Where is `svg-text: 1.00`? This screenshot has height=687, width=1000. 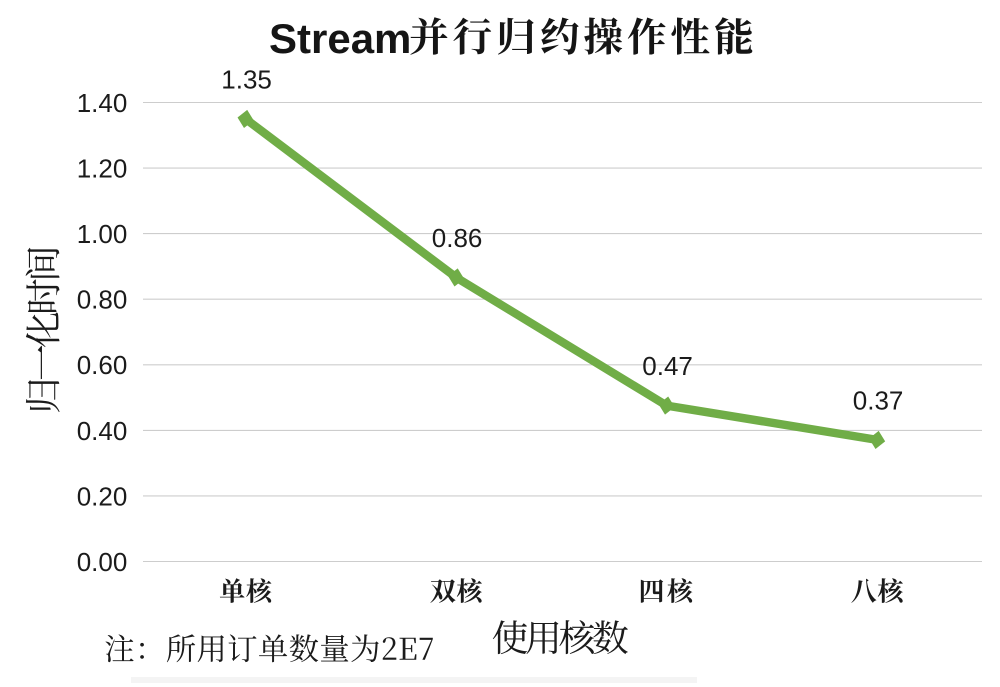
svg-text: 1.00 is located at coordinates (102, 234).